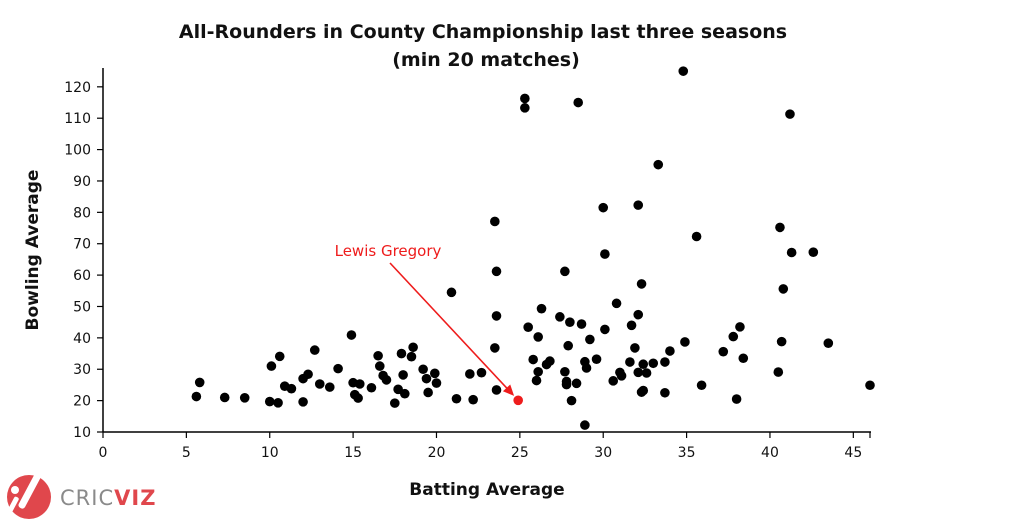  I want to click on y-tick-label: 40, so click(82, 339).